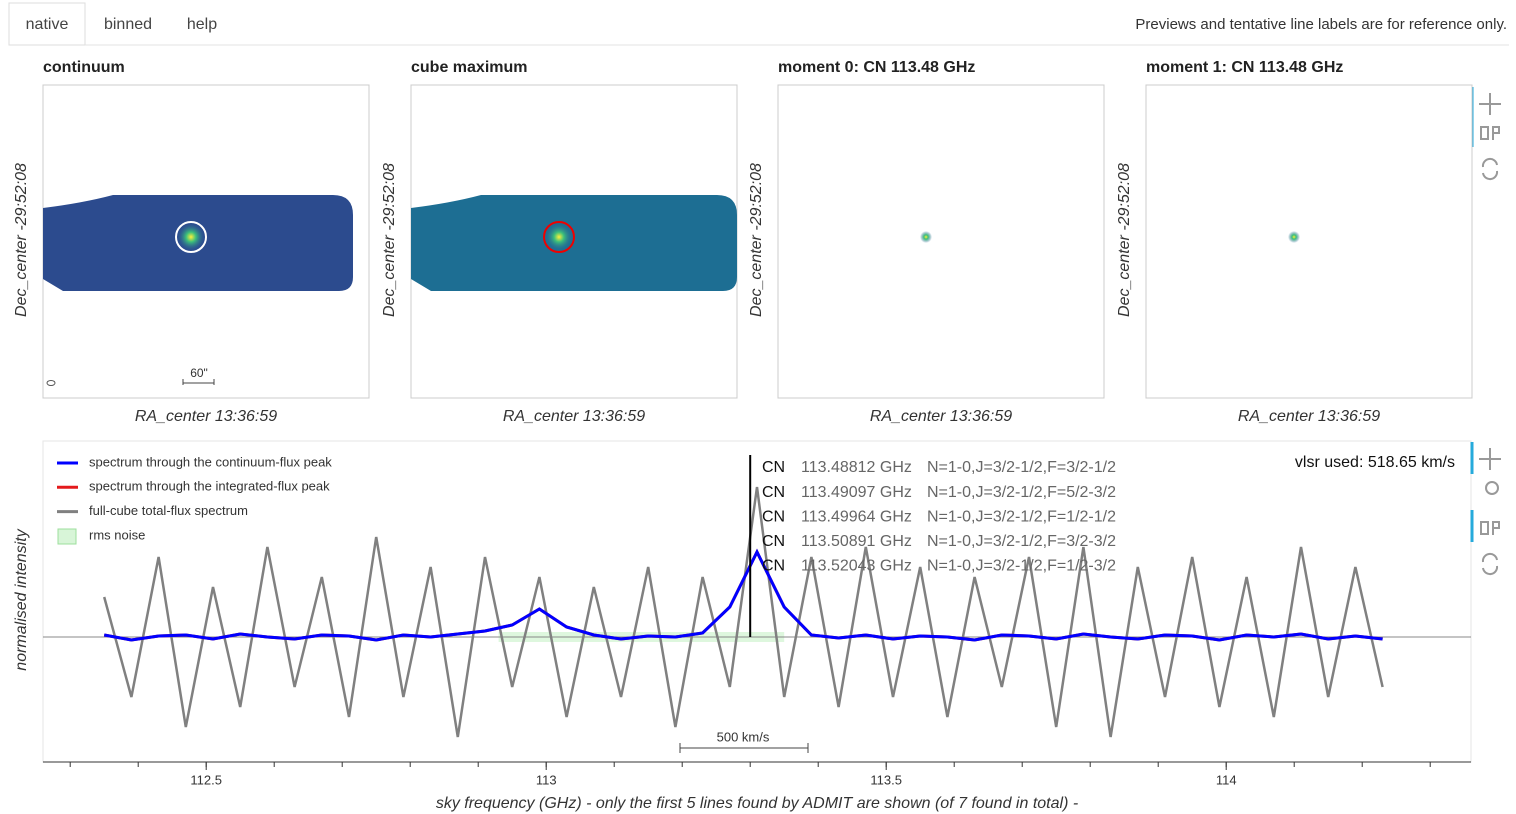 The width and height of the screenshot is (1516, 814). I want to click on tab-active, so click(47, 24).